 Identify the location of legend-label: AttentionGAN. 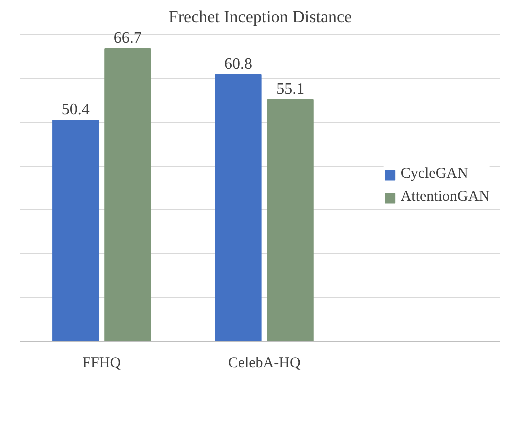
(445, 197).